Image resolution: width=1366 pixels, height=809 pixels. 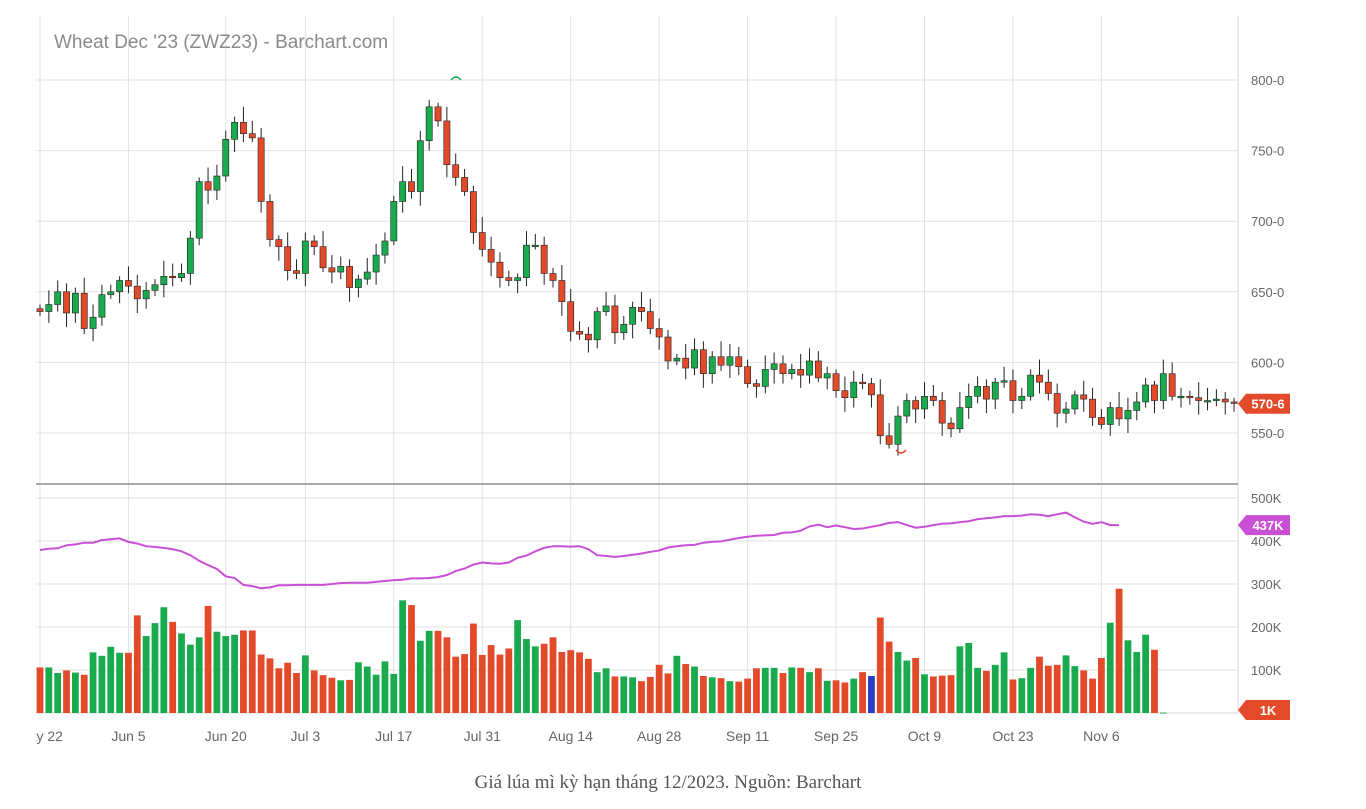 I want to click on volume-tick-label: 500K, so click(x=1266, y=498).